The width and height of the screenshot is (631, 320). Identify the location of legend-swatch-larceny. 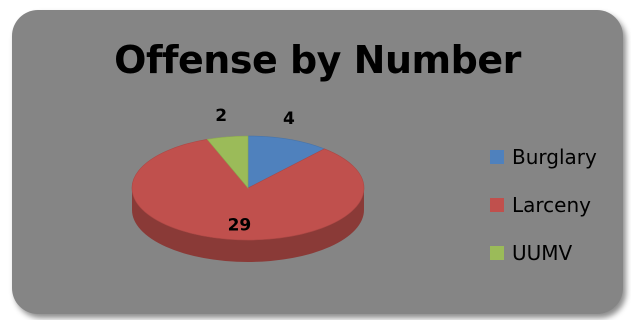
(497, 205).